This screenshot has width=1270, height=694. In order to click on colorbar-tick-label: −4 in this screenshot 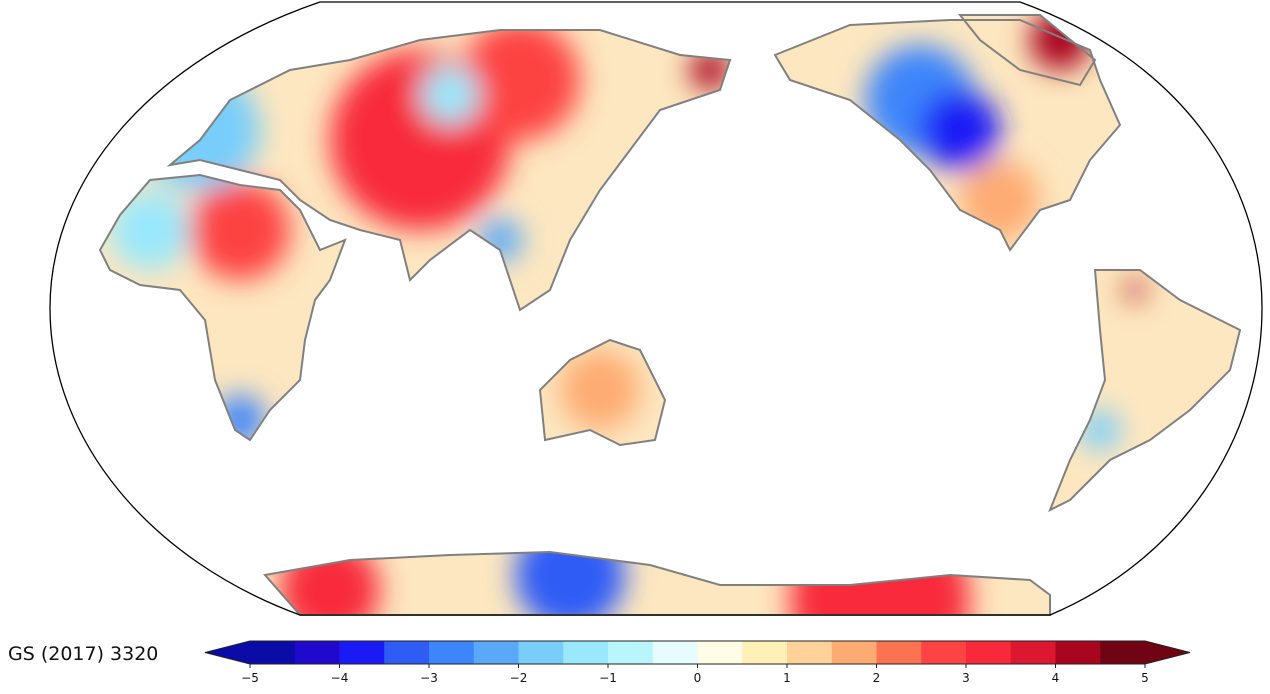, I will do `click(340, 678)`.